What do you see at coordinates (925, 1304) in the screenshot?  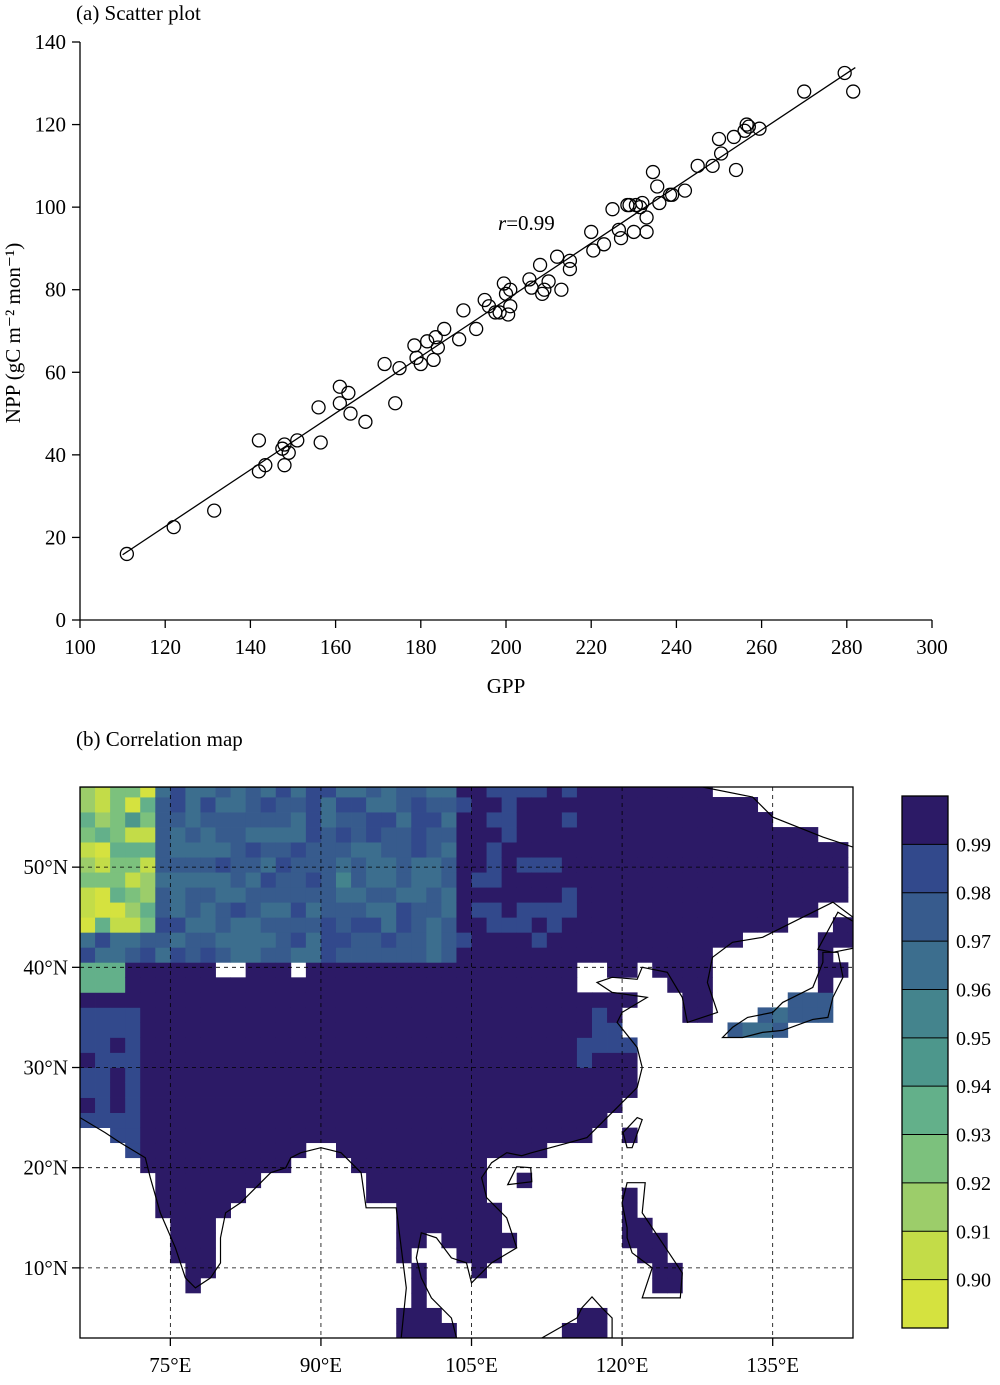 I see `colorbar-swatch` at bounding box center [925, 1304].